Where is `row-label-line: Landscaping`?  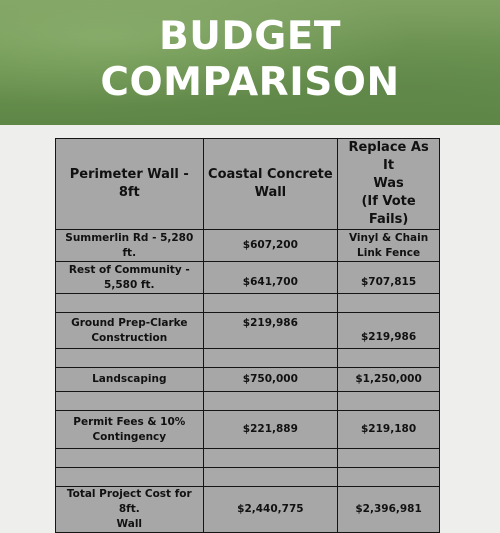 row-label-line: Landscaping is located at coordinates (129, 379).